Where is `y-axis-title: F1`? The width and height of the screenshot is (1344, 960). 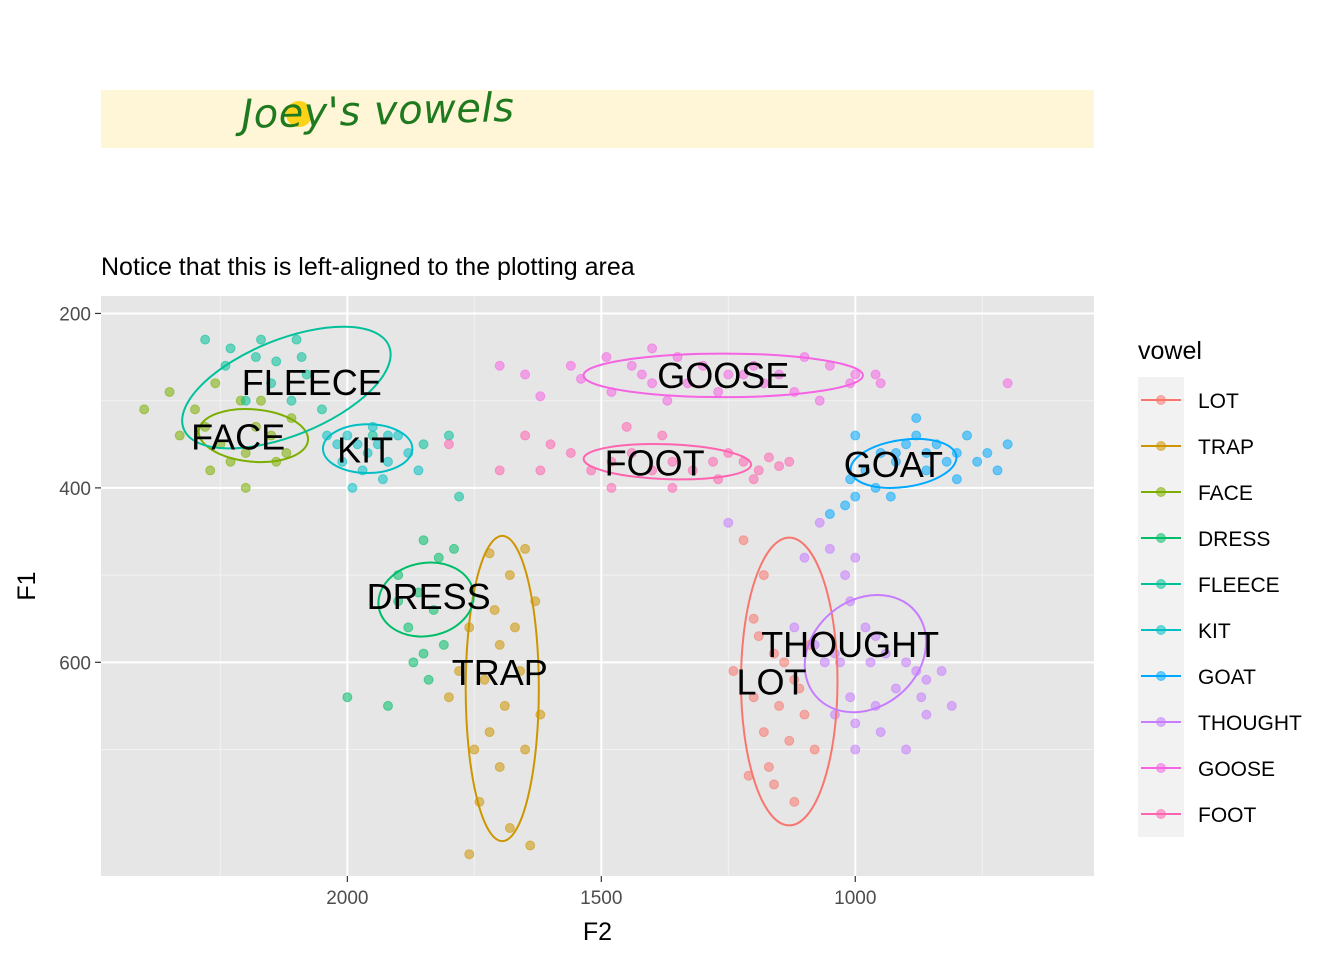
y-axis-title: F1 is located at coordinates (27, 585).